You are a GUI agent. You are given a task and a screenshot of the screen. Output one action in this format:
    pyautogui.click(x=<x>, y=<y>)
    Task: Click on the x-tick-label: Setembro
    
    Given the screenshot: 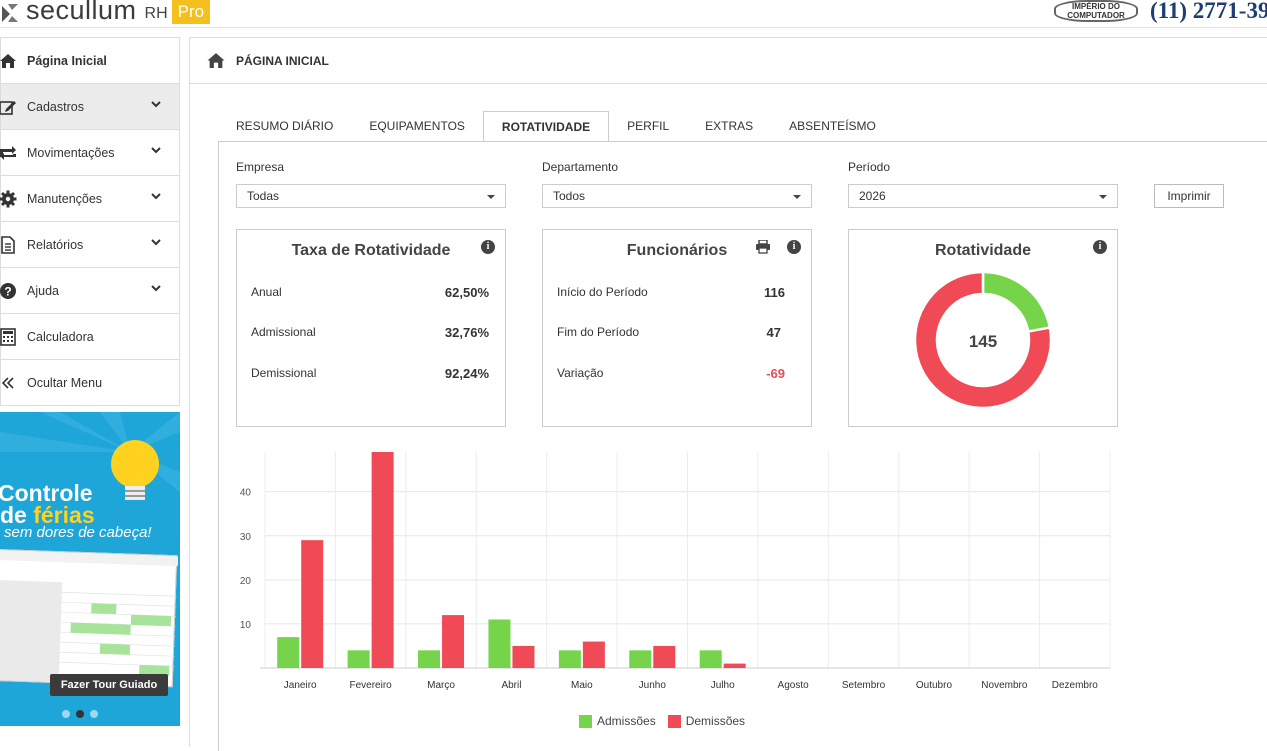 What is the action you would take?
    pyautogui.click(x=864, y=685)
    